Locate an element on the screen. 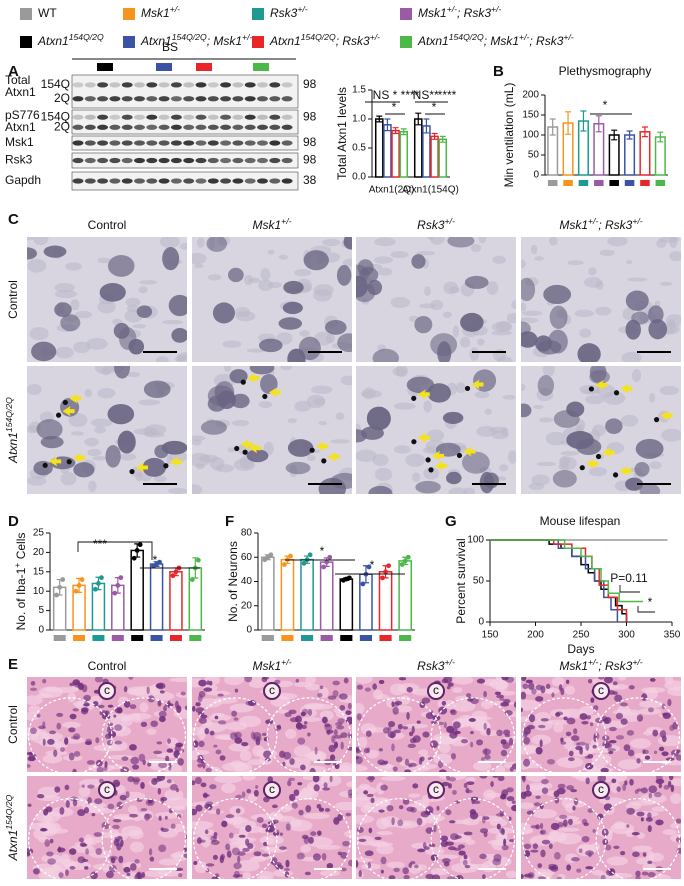 The image size is (684, 886). region-outline is located at coordinates (564, 734).